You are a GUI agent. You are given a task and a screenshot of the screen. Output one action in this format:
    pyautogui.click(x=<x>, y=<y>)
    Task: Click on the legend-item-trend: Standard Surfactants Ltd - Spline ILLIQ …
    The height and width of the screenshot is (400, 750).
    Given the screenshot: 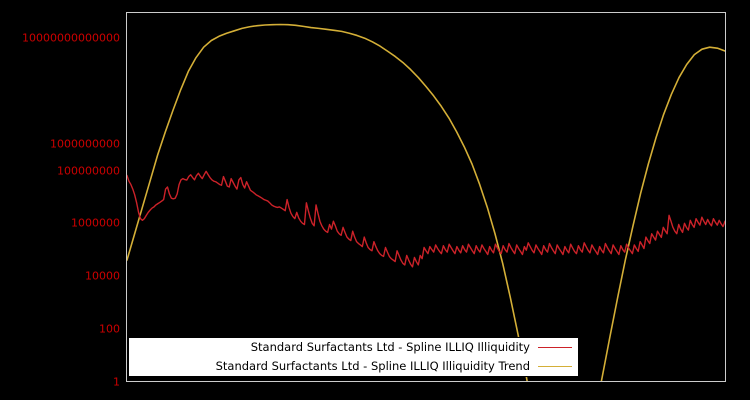 What is the action you would take?
    pyautogui.click(x=353, y=366)
    